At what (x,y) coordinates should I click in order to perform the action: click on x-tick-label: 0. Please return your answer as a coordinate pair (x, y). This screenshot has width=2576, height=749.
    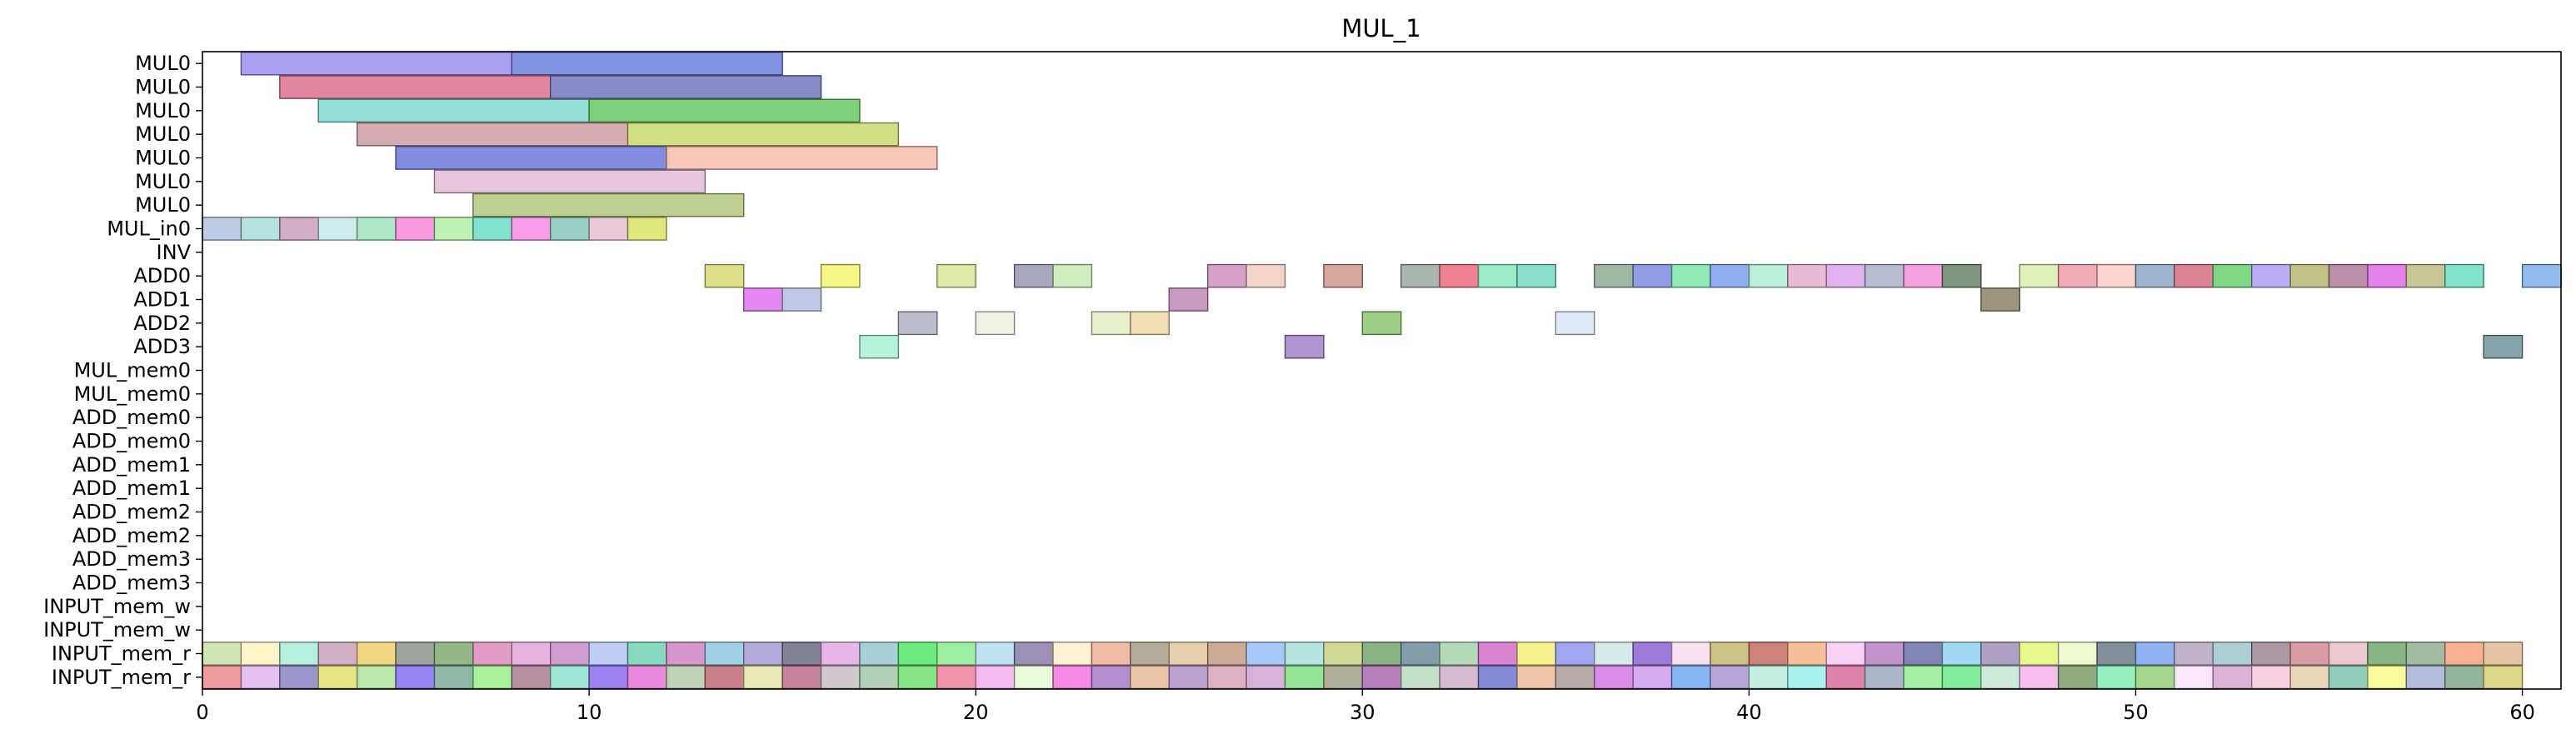
    Looking at the image, I should click on (202, 712).